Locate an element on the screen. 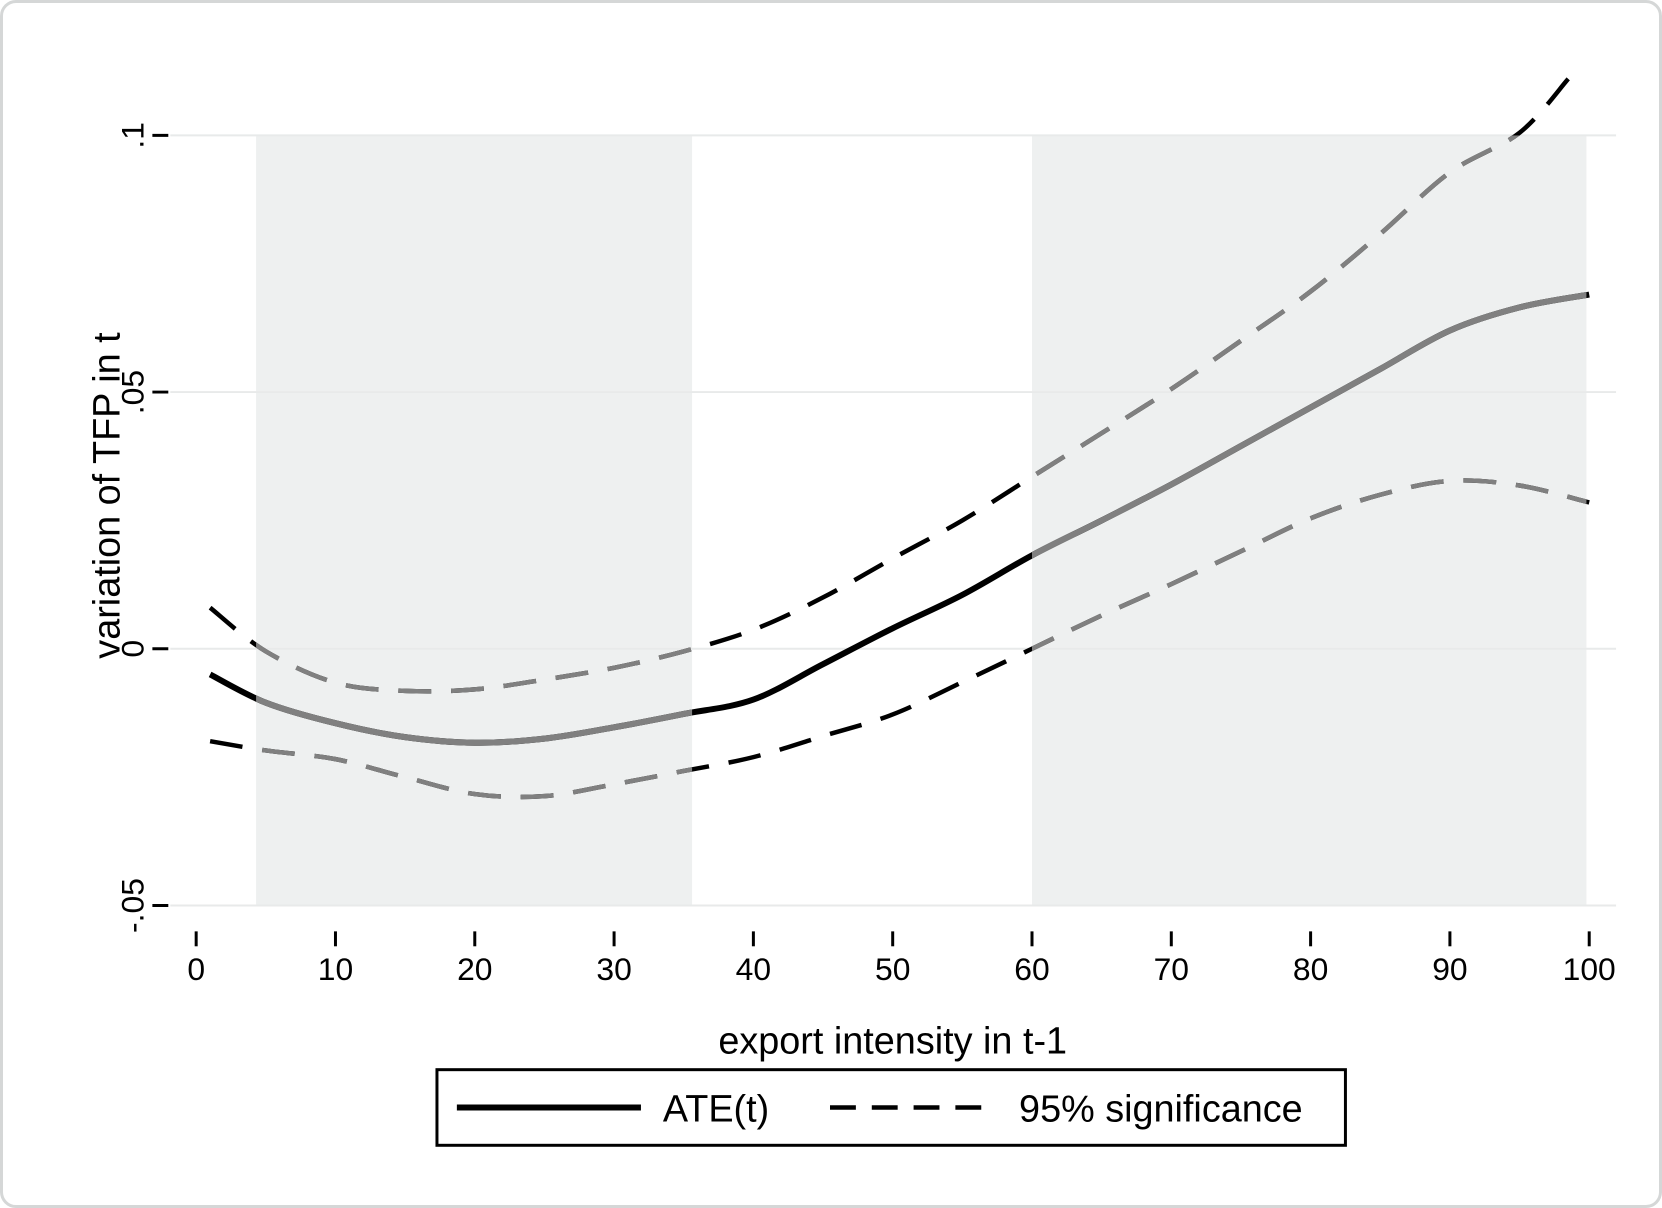 This screenshot has width=1662, height=1208. x-tick-label: 70 is located at coordinates (1171, 969).